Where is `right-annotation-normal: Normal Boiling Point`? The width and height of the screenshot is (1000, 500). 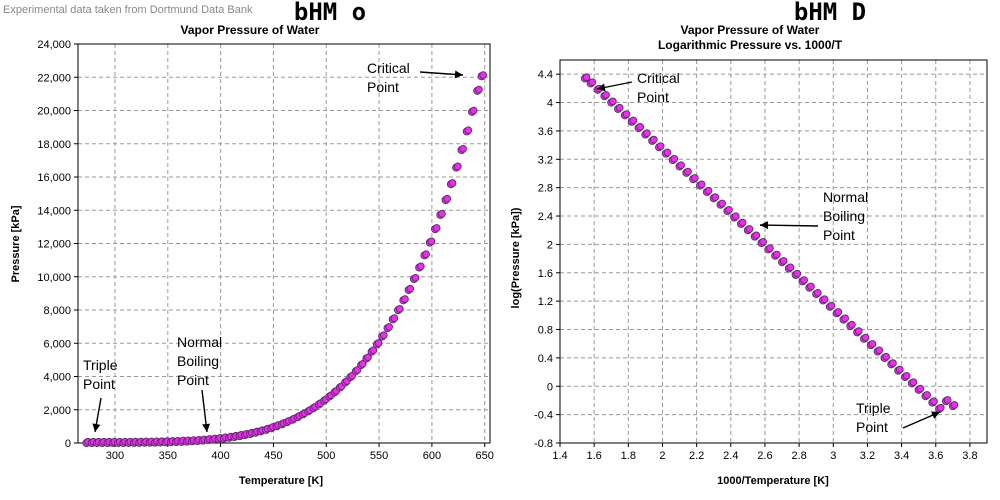
right-annotation-normal: Normal Boiling Point is located at coordinates (845, 216).